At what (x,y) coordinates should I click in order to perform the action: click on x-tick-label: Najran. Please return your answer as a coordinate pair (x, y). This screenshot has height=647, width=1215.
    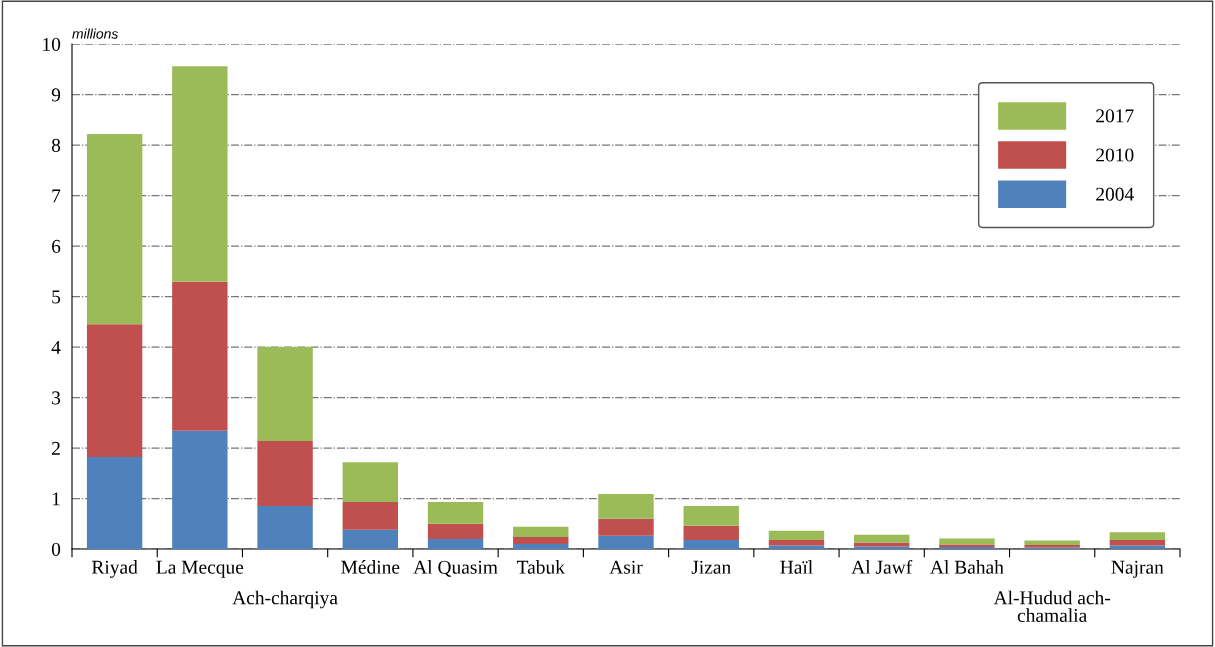
    Looking at the image, I should click on (1137, 569).